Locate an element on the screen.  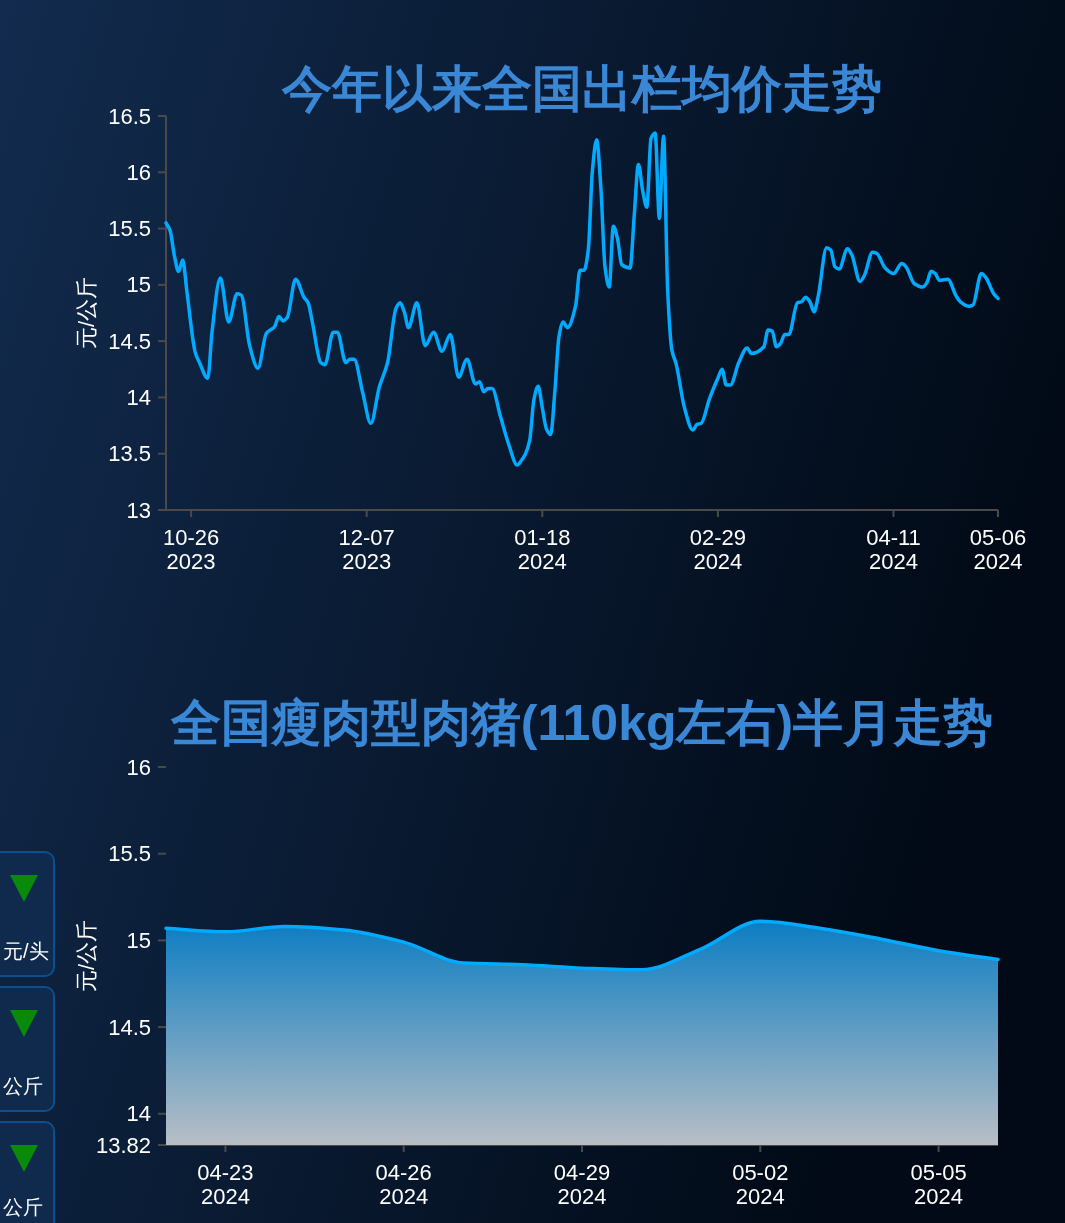
x-tick-label: 01-18 2024 is located at coordinates (542, 549).